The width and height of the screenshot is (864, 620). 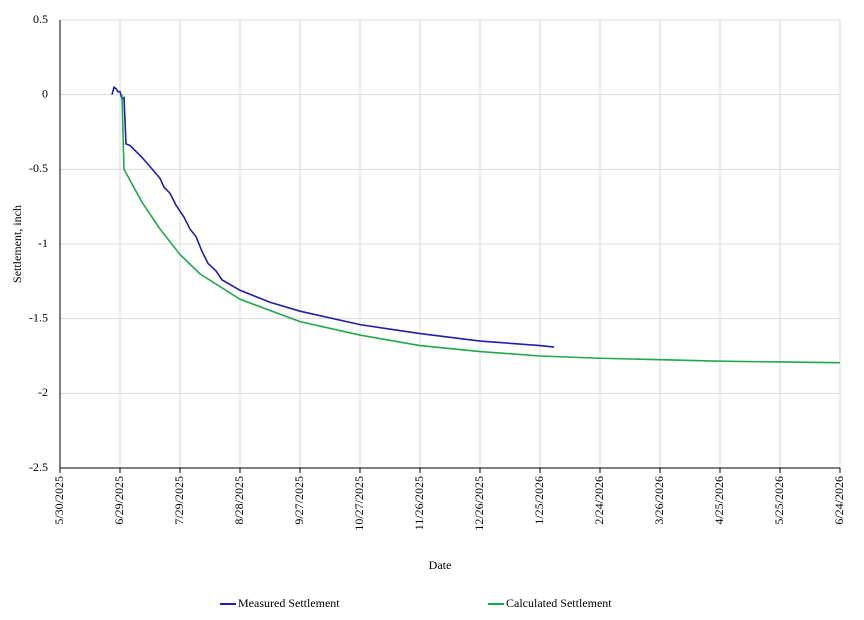 I want to click on x-tick-label: 7/29/2025, so click(x=179, y=500).